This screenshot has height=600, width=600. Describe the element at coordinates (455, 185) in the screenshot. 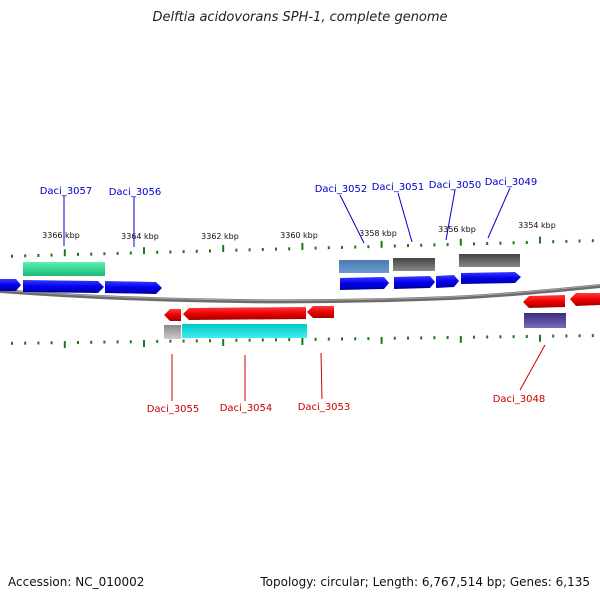

I see `gene-label-forward: Daci_3050` at that location.